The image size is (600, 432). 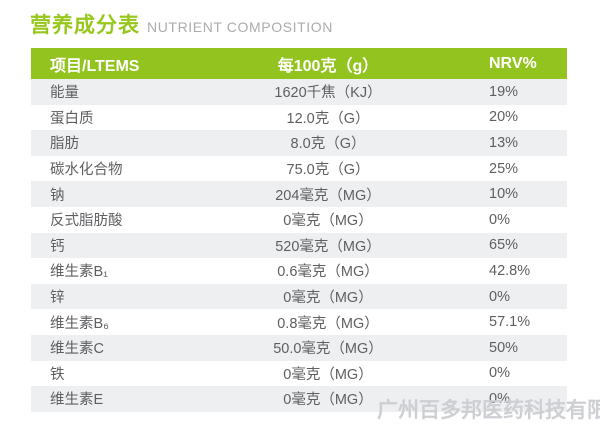 I want to click on cell-nrv: 25%, so click(x=504, y=168).